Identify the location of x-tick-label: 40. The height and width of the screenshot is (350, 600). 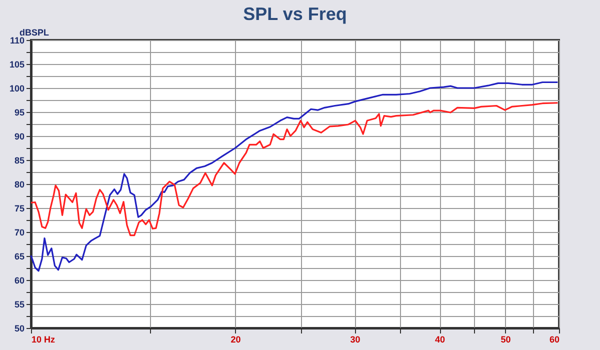
(440, 339).